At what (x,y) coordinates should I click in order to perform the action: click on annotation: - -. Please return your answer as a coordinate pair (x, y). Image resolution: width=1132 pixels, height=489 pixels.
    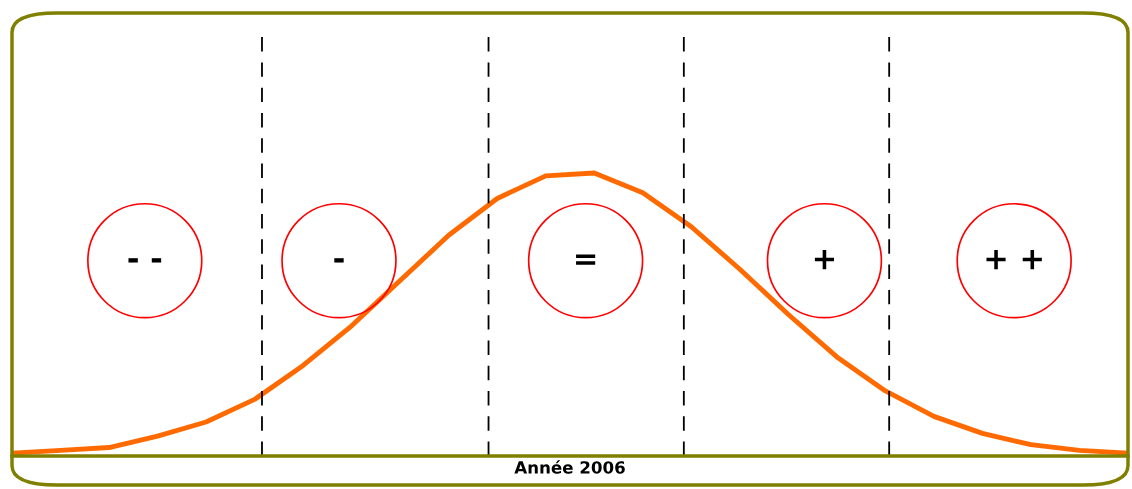
    Looking at the image, I should click on (145, 260).